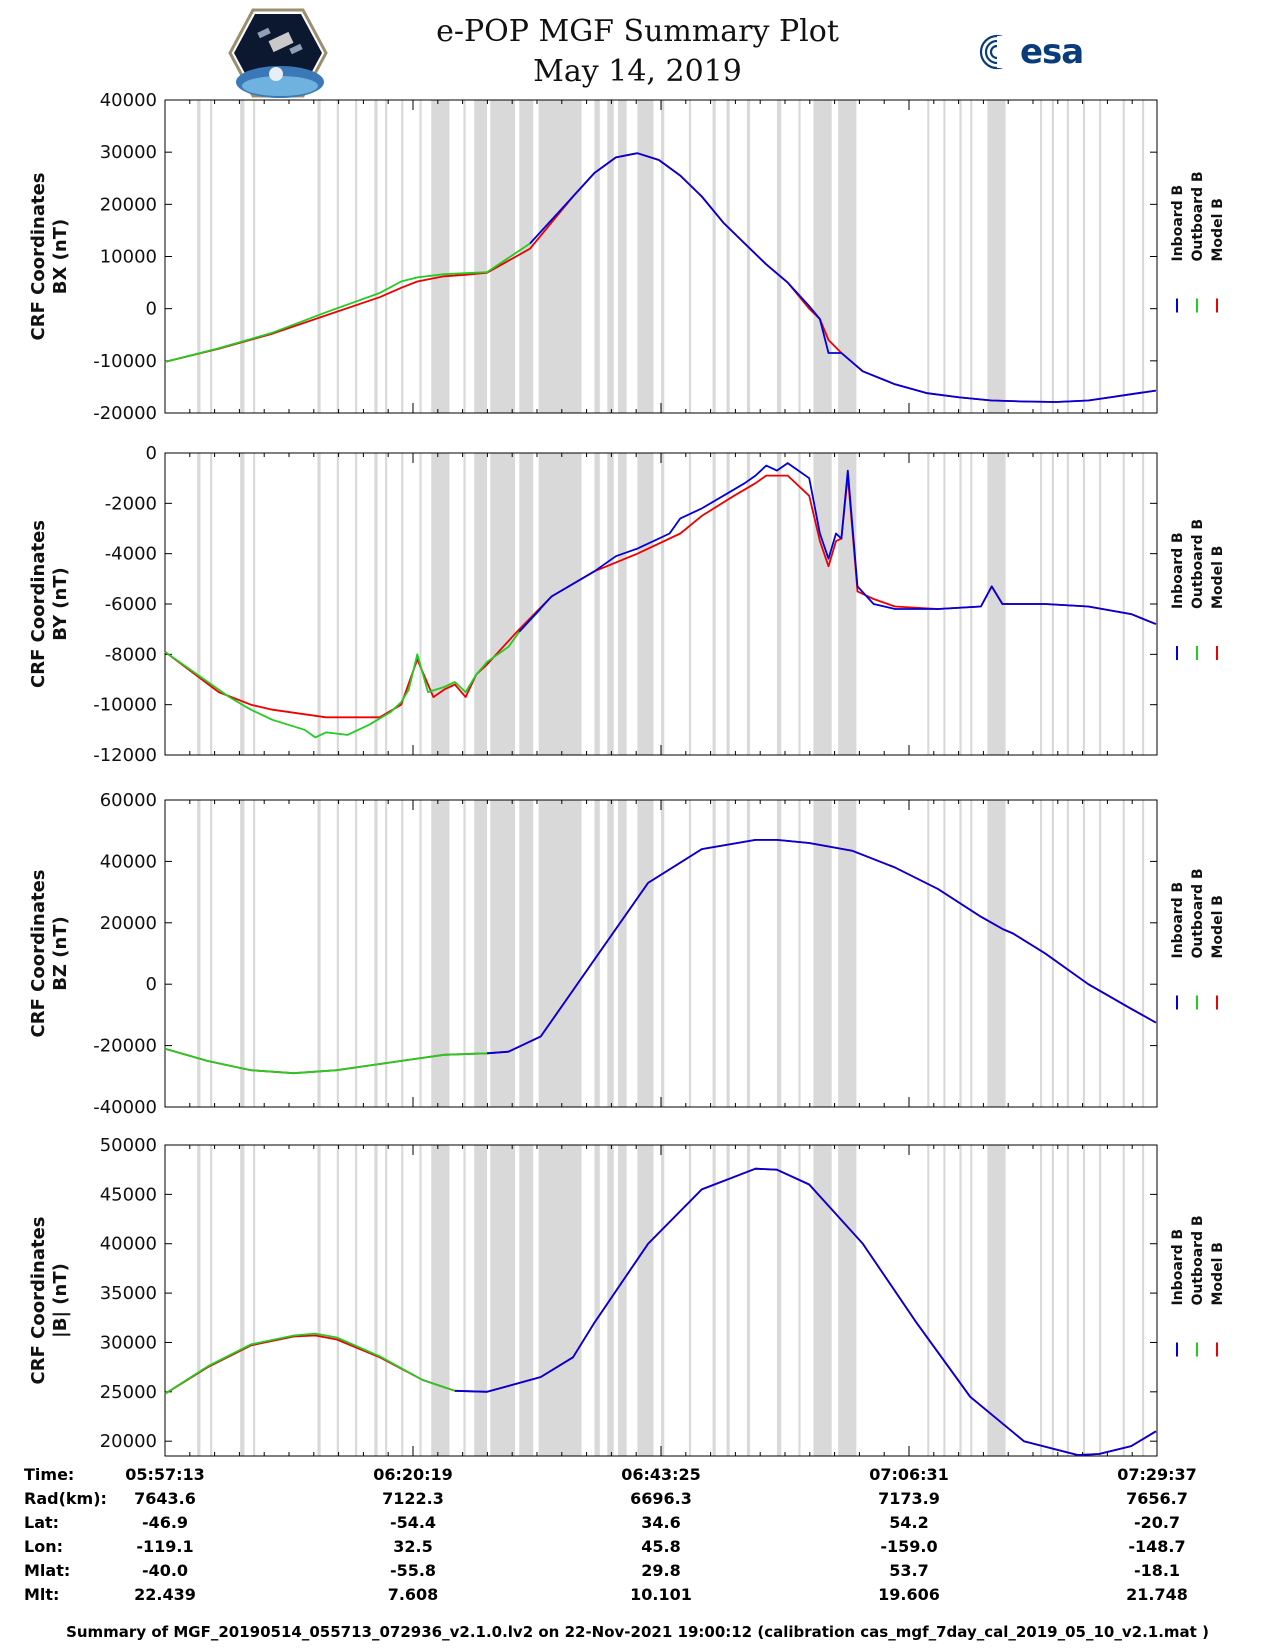 Image resolution: width=1275 pixels, height=1650 pixels. I want to click on ephemeris-value: -40.0, so click(165, 1570).